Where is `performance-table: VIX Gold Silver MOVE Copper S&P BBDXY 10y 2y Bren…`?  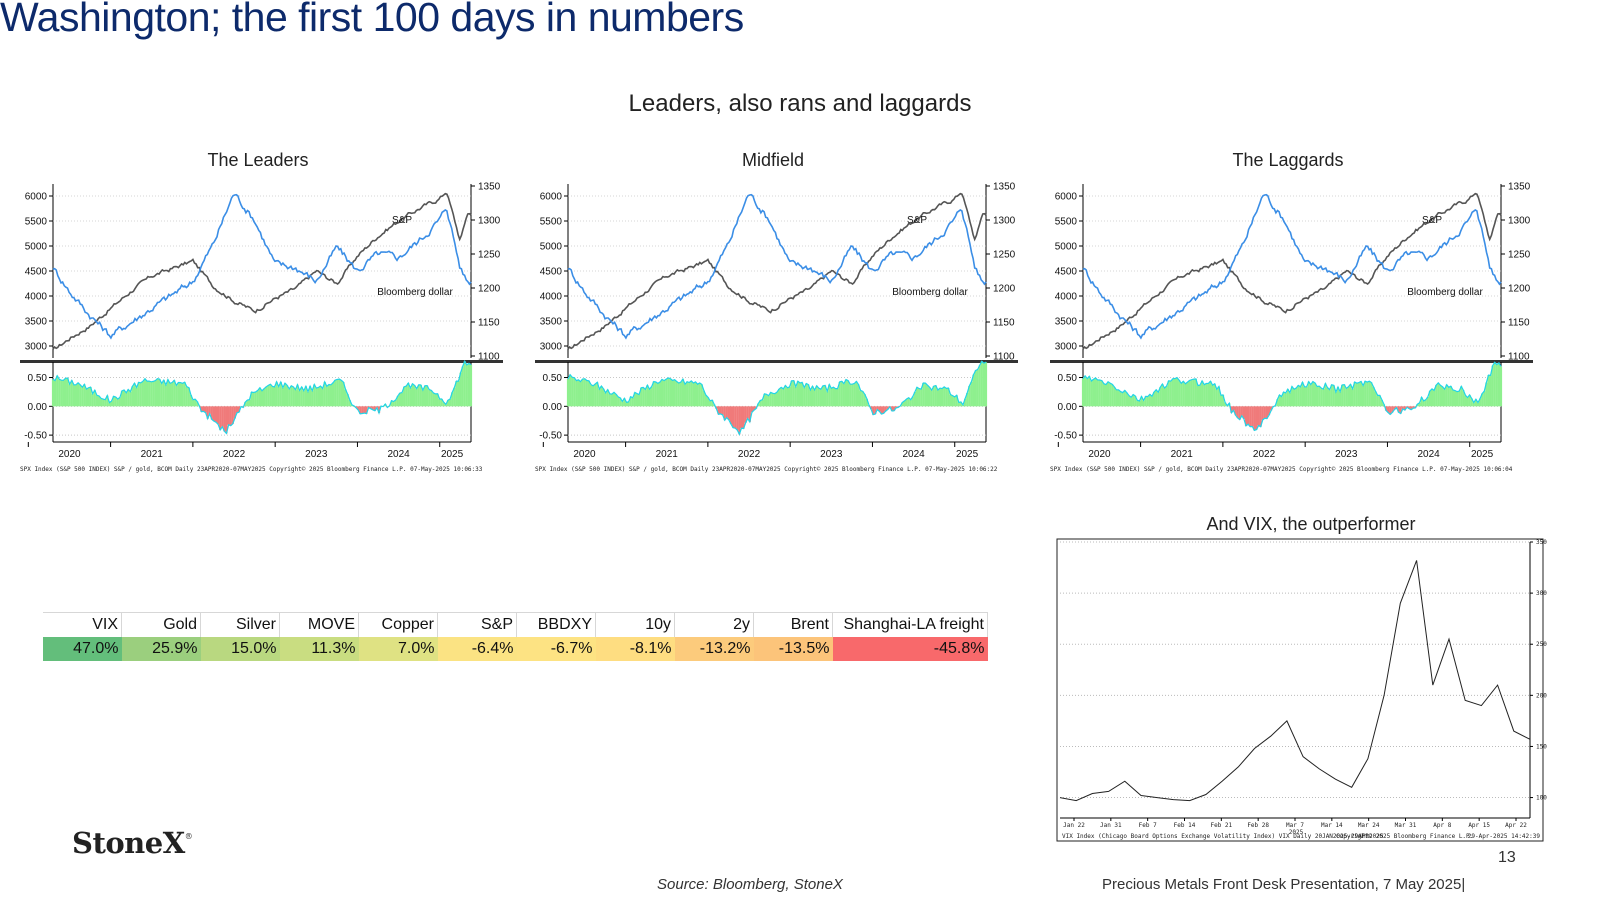 performance-table: VIX Gold Silver MOVE Copper S&P BBDXY 10y 2y Bren… is located at coordinates (515, 636).